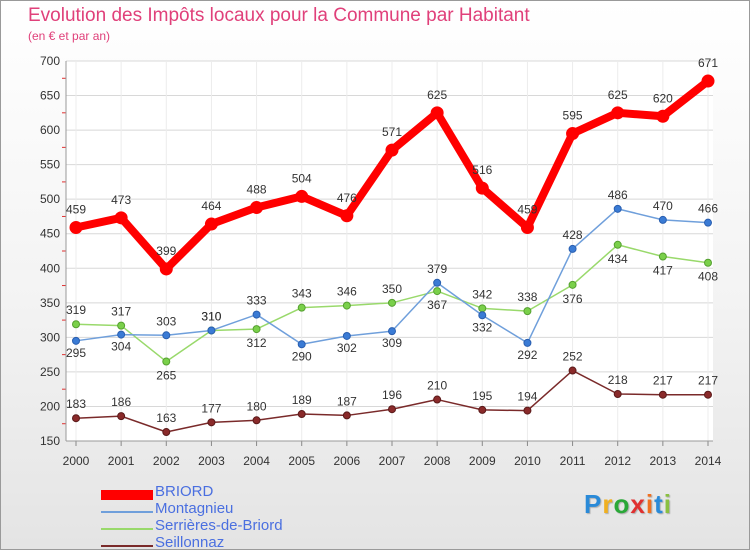 The image size is (750, 554). What do you see at coordinates (482, 327) in the screenshot?
I see `data-label: 332` at bounding box center [482, 327].